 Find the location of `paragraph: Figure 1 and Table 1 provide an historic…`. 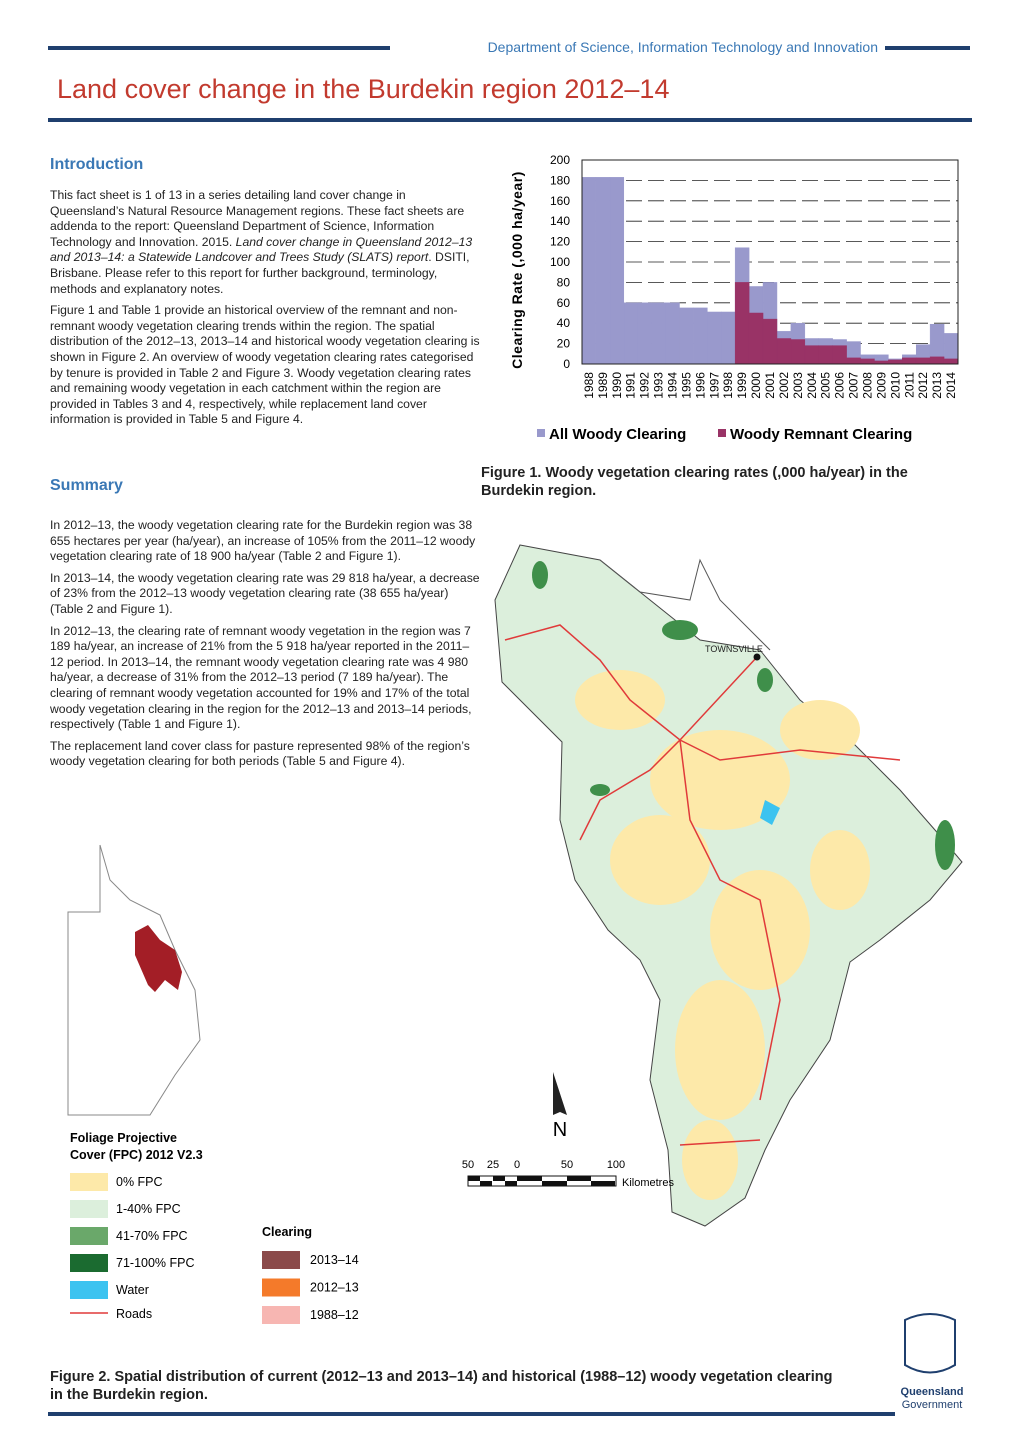

paragraph: Figure 1 and Table 1 provide an historic… is located at coordinates (265, 365).